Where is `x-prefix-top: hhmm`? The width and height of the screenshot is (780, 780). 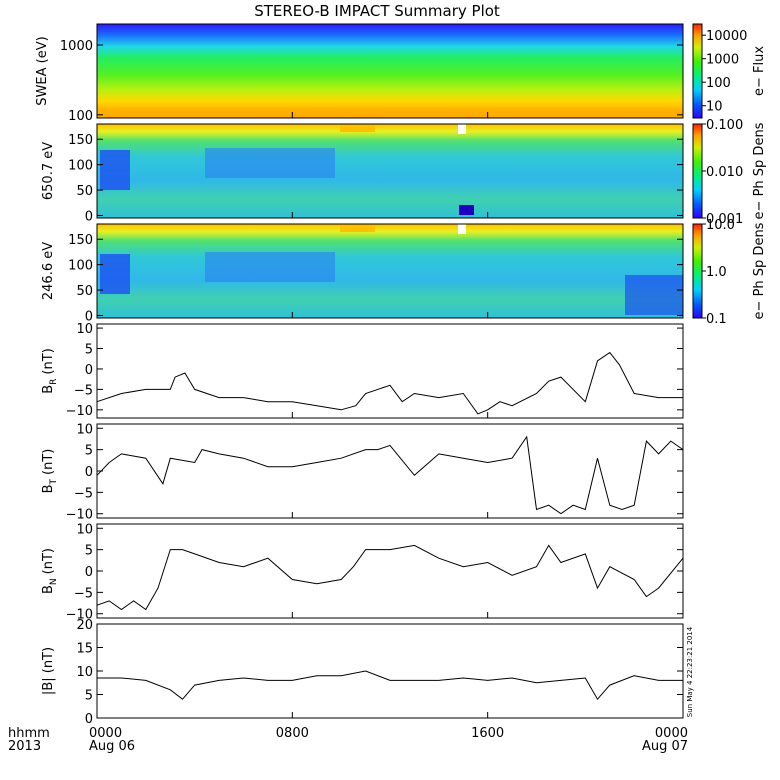
x-prefix-top: hhmm is located at coordinates (29, 733).